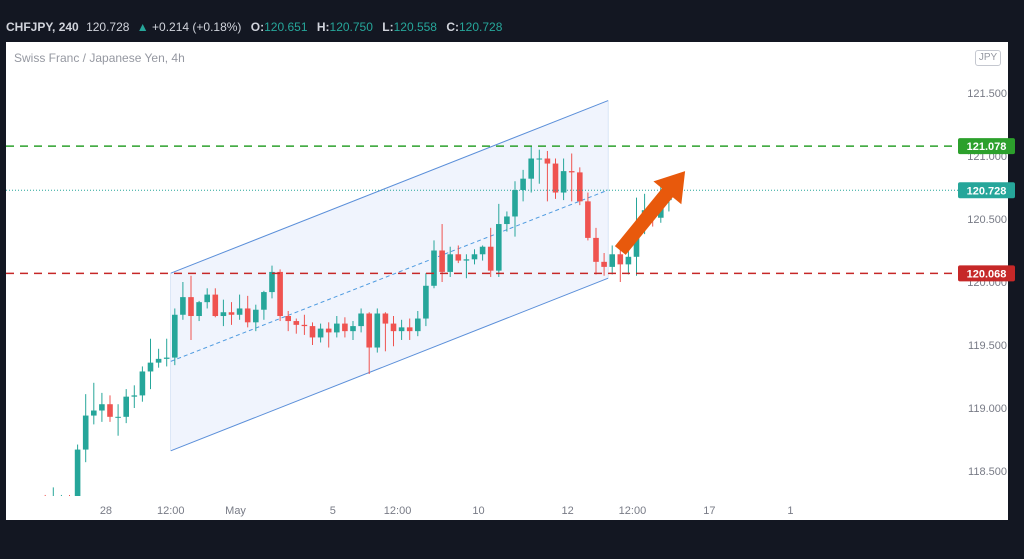  What do you see at coordinates (988, 58) in the screenshot?
I see `currency-badge: JPY` at bounding box center [988, 58].